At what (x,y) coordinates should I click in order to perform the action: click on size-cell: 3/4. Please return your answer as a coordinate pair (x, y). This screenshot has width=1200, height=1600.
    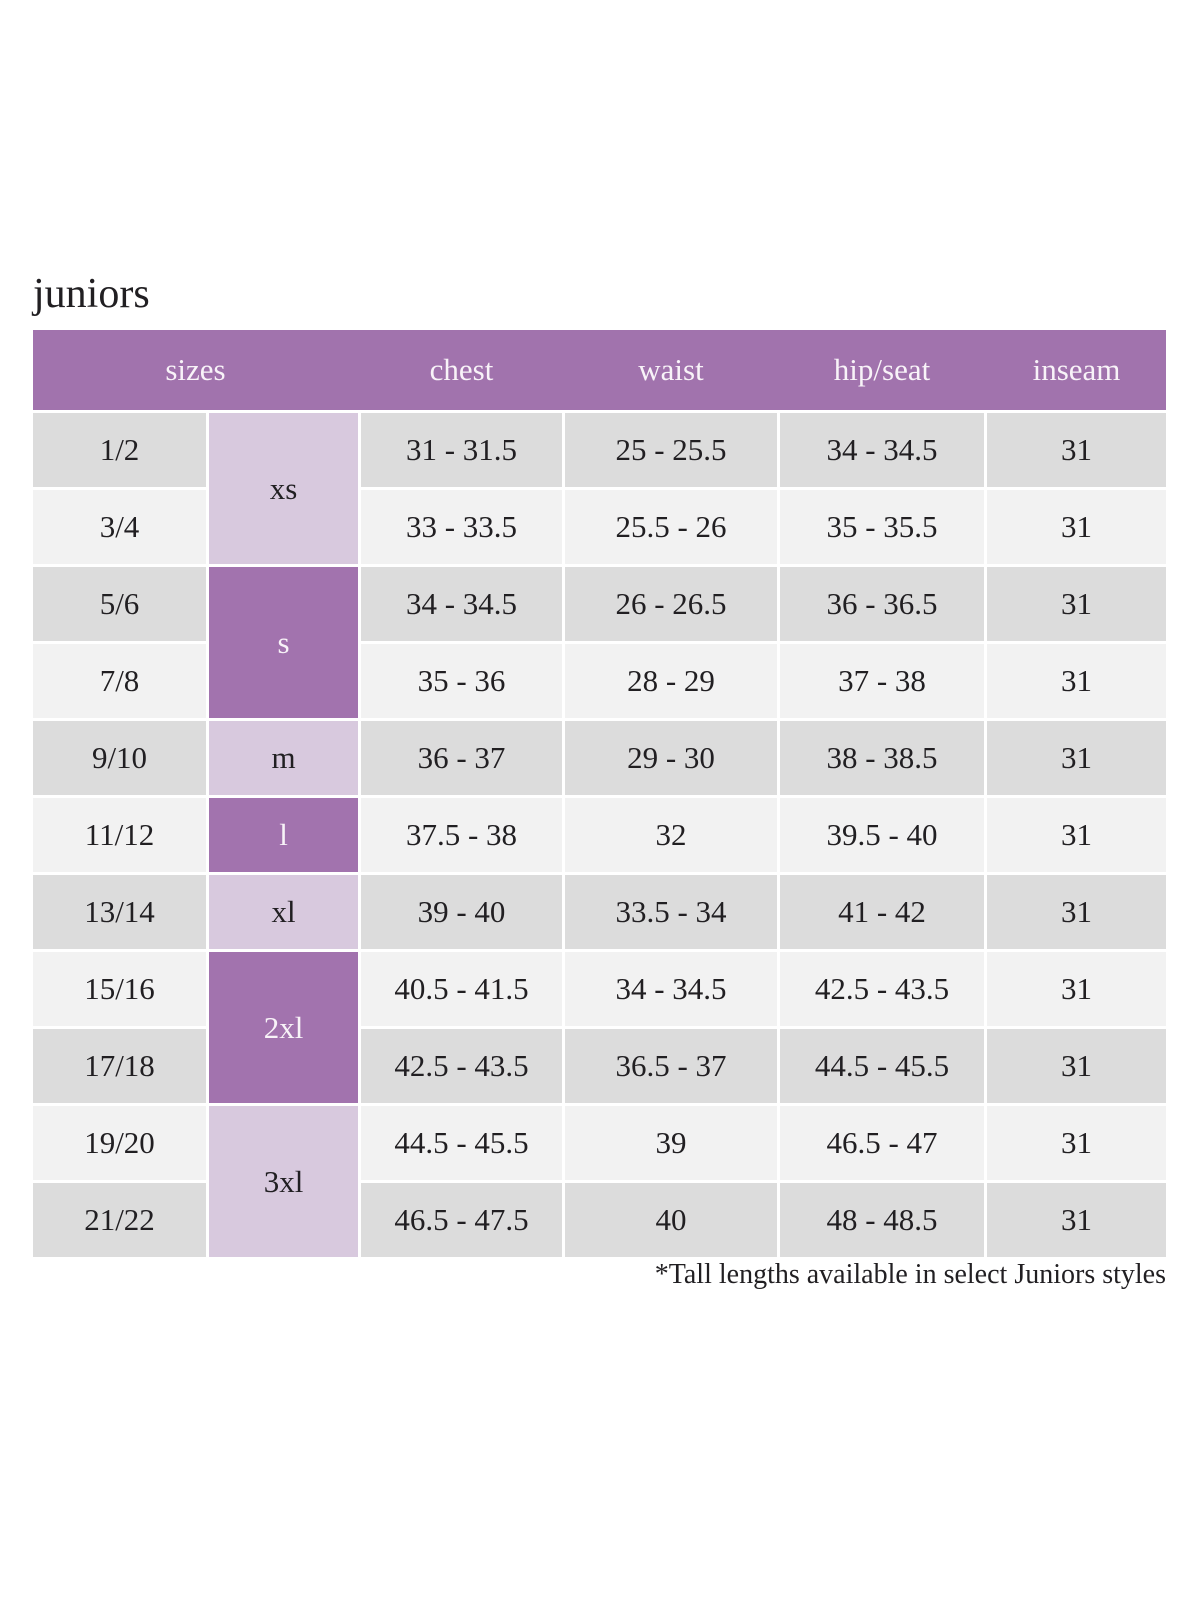
    Looking at the image, I should click on (119, 527).